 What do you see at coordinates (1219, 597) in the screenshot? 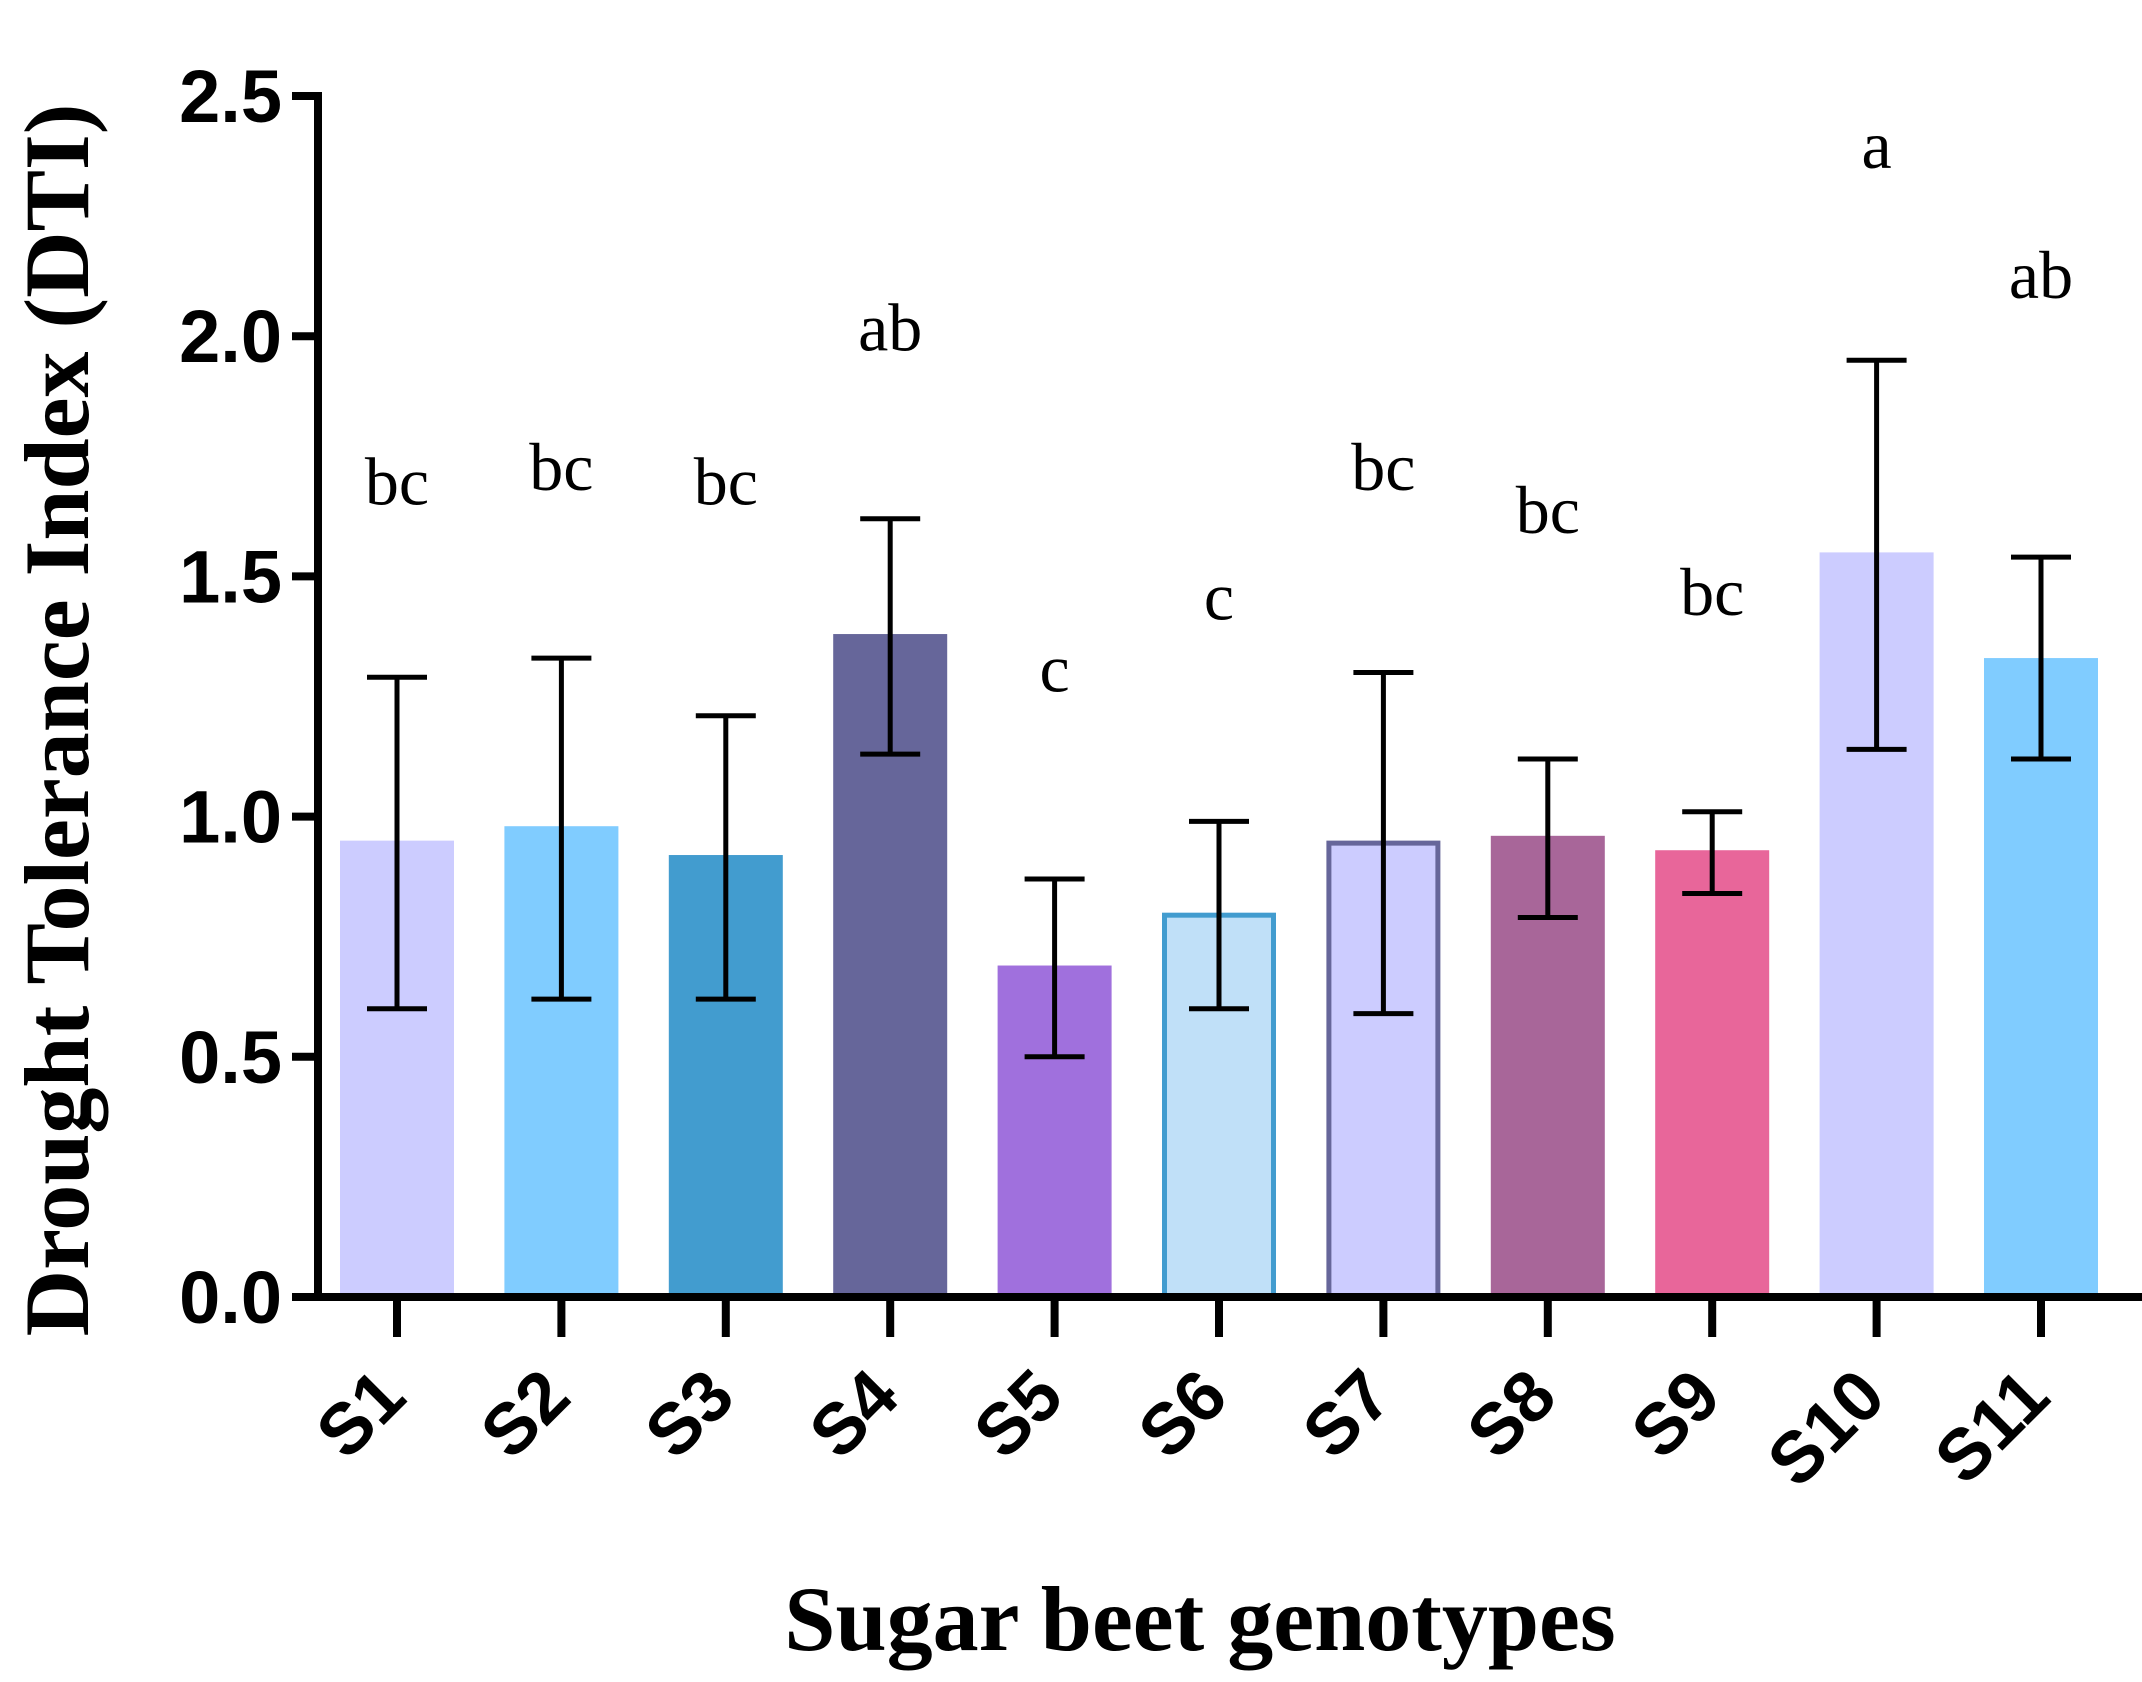
I see `significance-label-s6: c` at bounding box center [1219, 597].